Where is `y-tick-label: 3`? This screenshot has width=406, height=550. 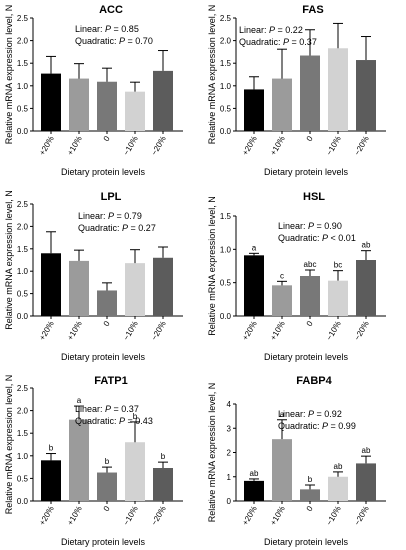 y-tick-label: 3 is located at coordinates (229, 428).